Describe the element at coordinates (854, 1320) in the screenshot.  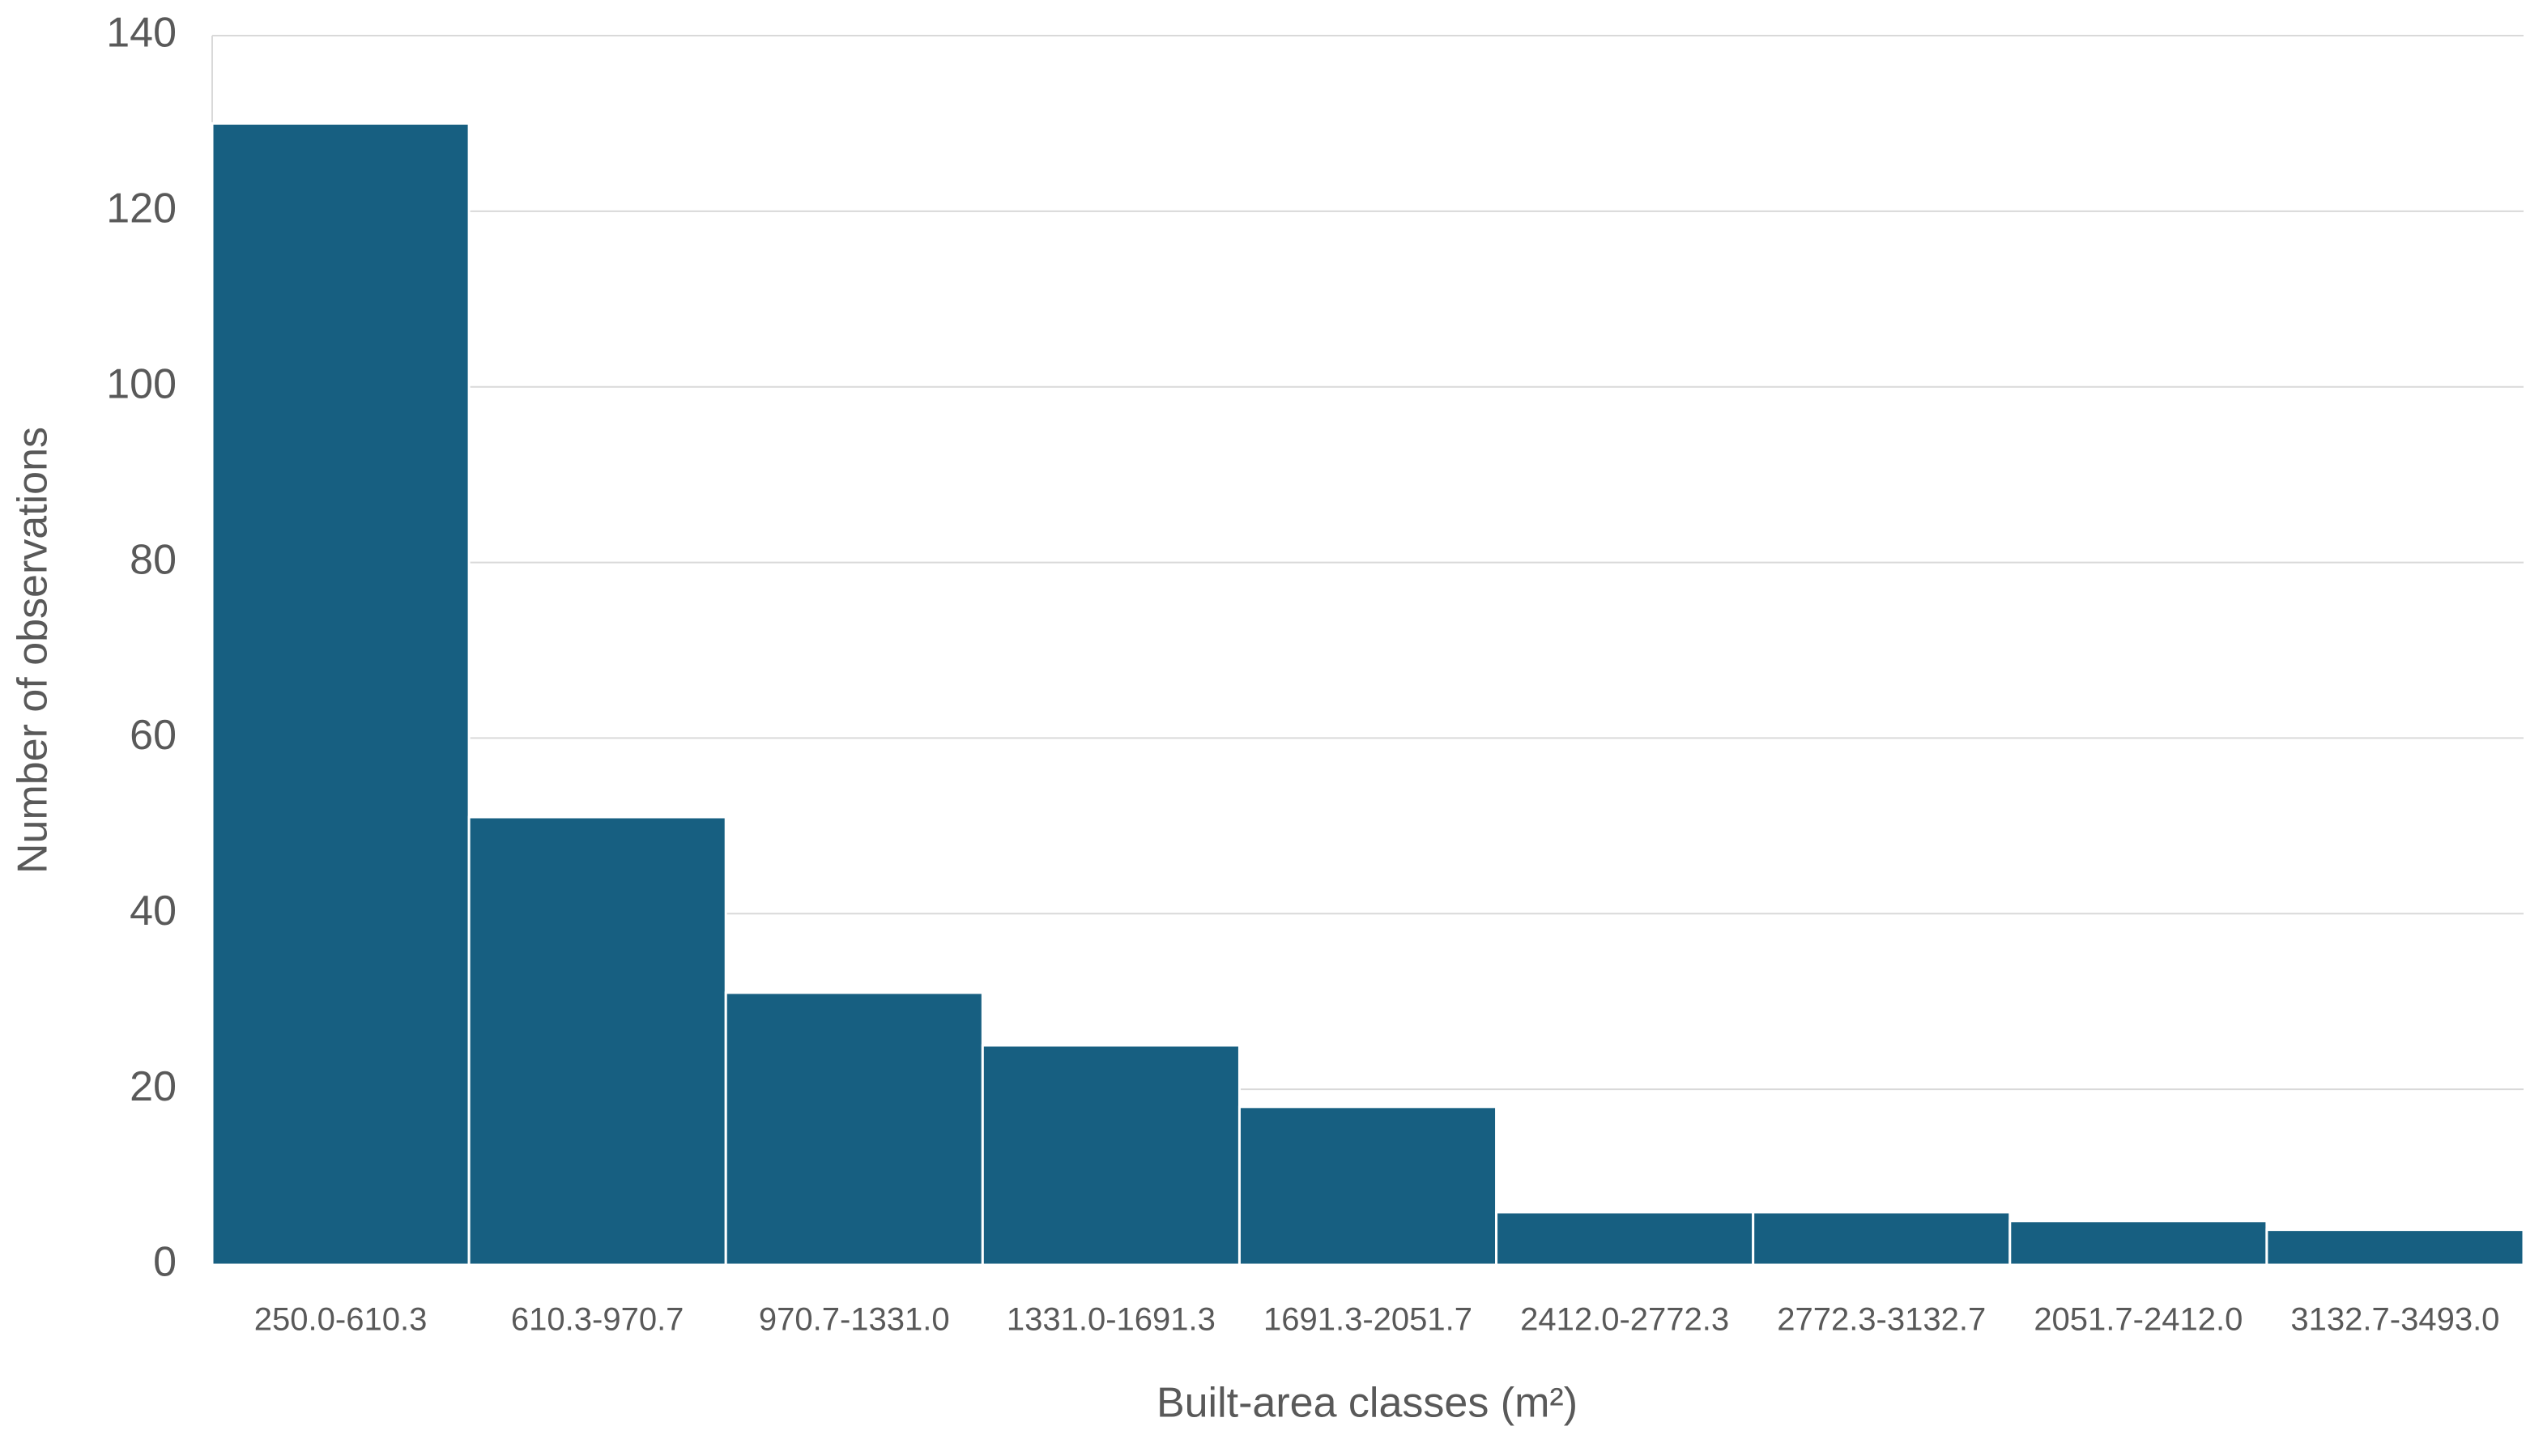
I see `x-tick-label: 970.7-1331.0` at that location.